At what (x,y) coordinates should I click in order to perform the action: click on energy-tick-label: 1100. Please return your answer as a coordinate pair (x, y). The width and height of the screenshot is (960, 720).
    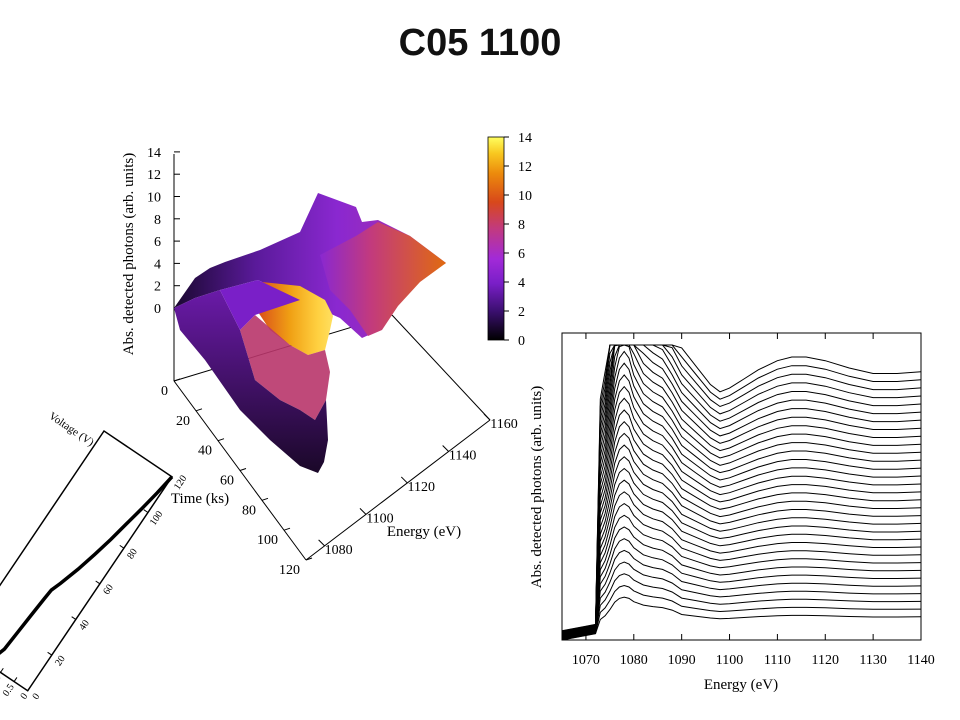
    Looking at the image, I should click on (379, 518).